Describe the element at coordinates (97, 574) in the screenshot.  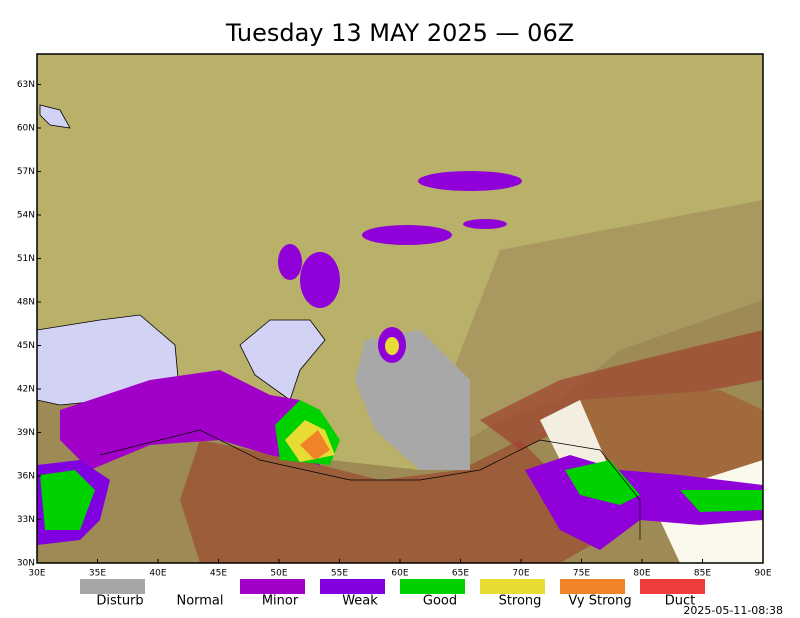
I see `lon-label: 35E` at that location.